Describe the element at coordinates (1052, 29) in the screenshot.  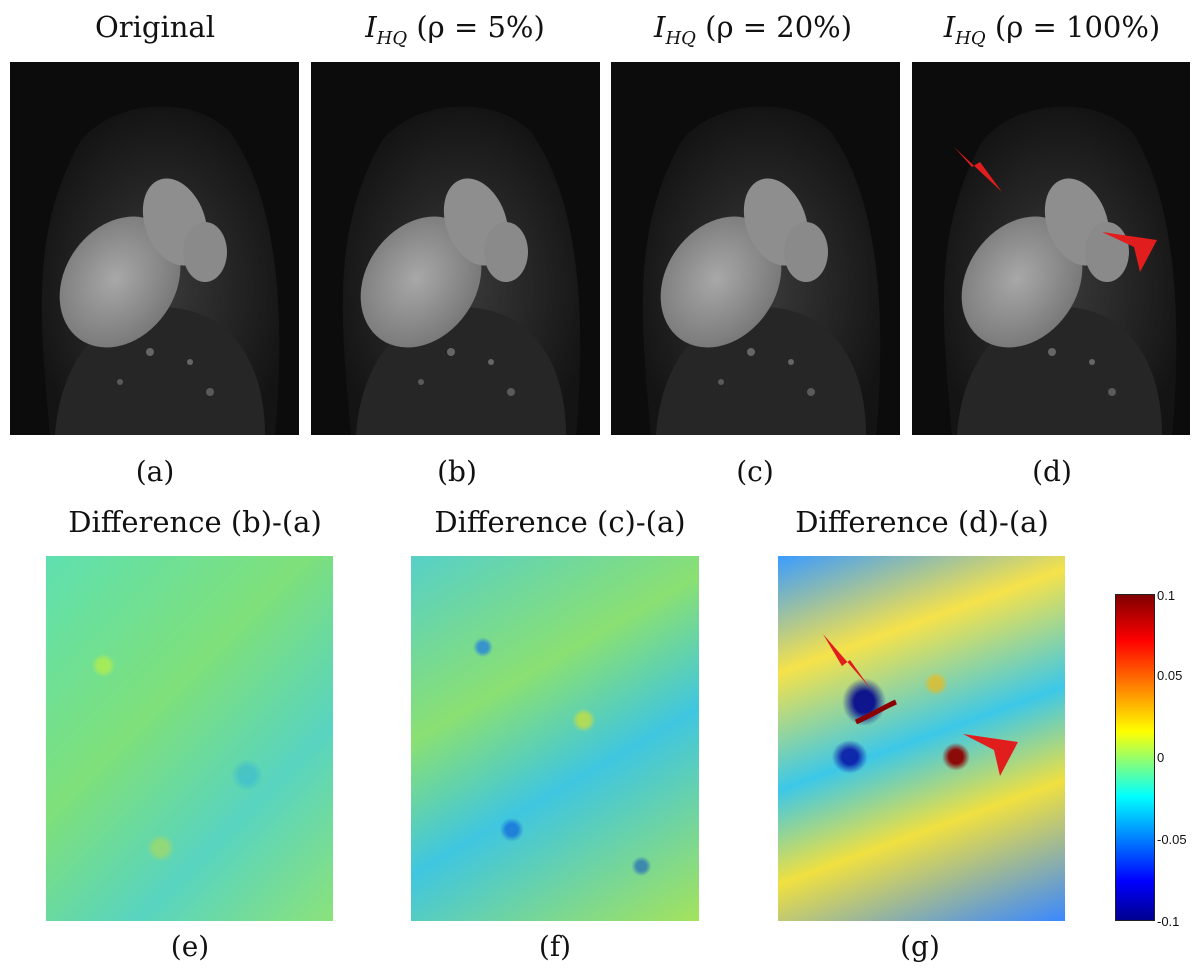
I see `title-ihq-100: IHQ (ρ = 100%)` at that location.